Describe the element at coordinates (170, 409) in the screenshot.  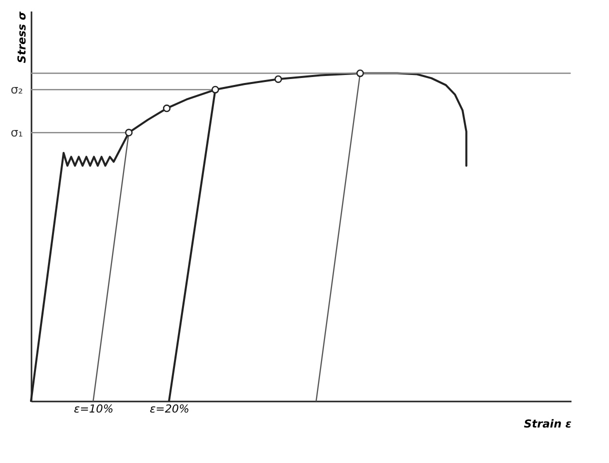
I see `x-tick-label: ε=20%` at that location.